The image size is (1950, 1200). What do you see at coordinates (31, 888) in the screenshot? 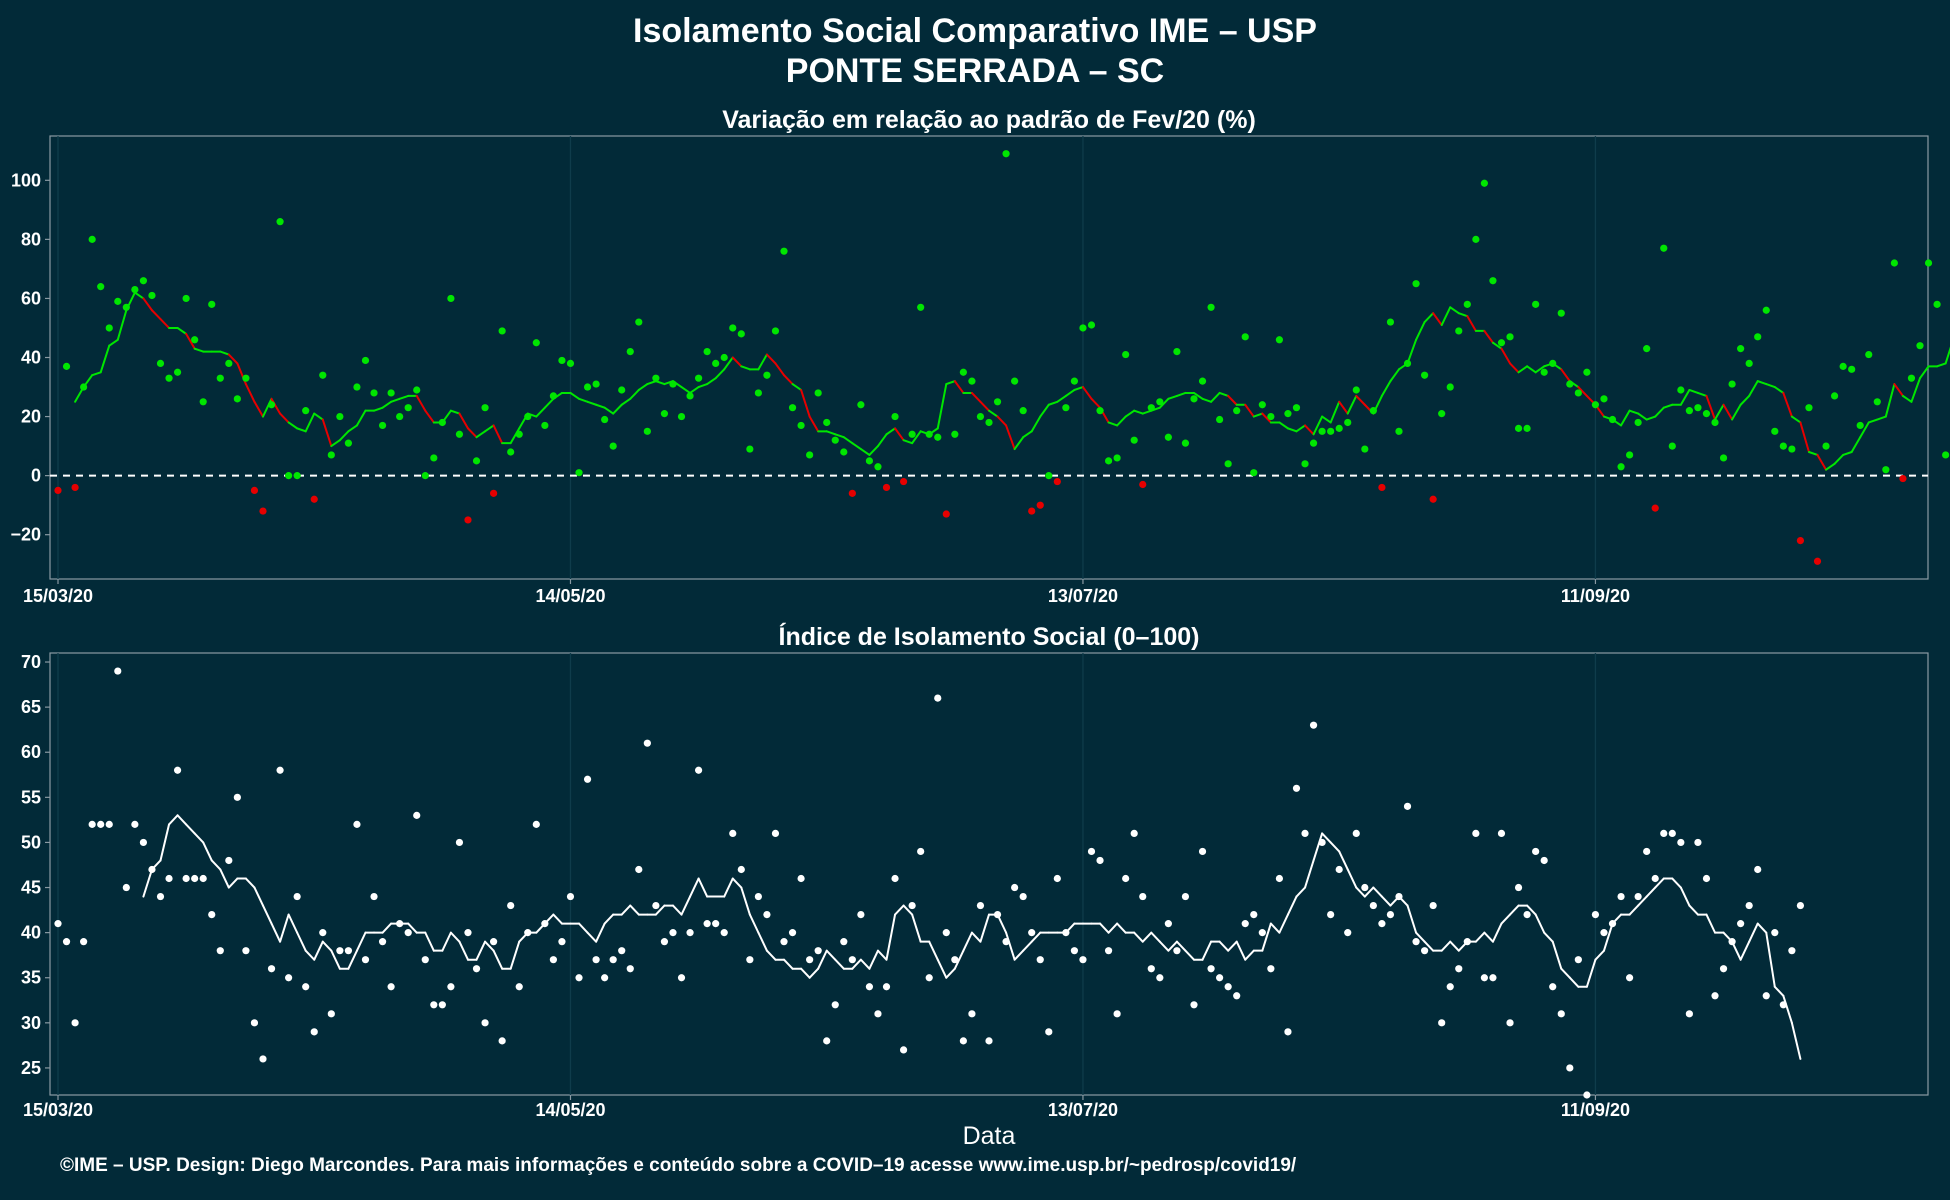
I see `chart-2-y-tick-label: 45` at bounding box center [31, 888].